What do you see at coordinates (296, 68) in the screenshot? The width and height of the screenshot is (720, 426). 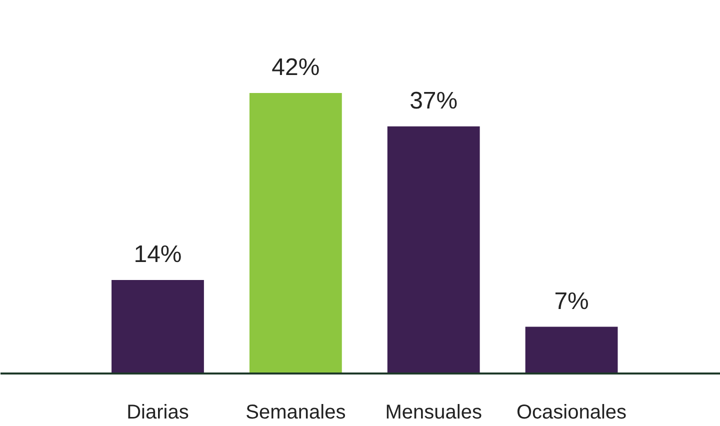 I see `data-label: 42%` at bounding box center [296, 68].